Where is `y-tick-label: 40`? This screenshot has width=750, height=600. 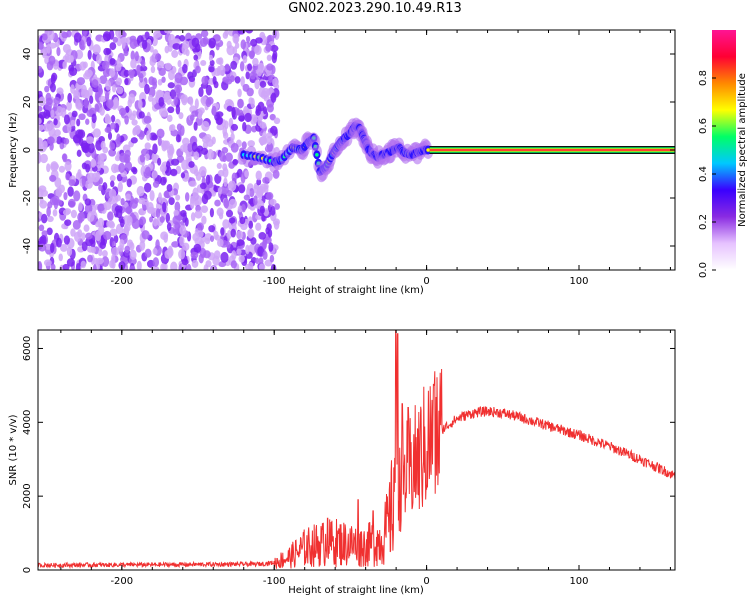 y-tick-label: 40 is located at coordinates (27, 54).